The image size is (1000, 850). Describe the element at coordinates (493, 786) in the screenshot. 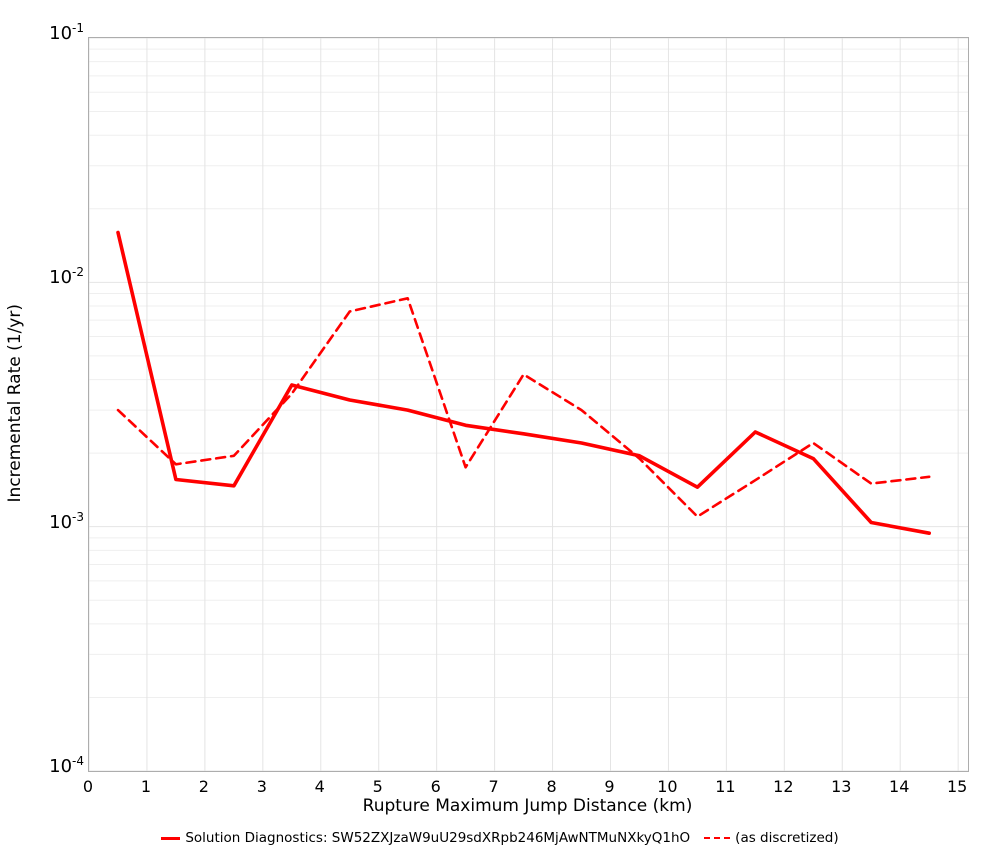

I see `x-tick-label: 7` at that location.